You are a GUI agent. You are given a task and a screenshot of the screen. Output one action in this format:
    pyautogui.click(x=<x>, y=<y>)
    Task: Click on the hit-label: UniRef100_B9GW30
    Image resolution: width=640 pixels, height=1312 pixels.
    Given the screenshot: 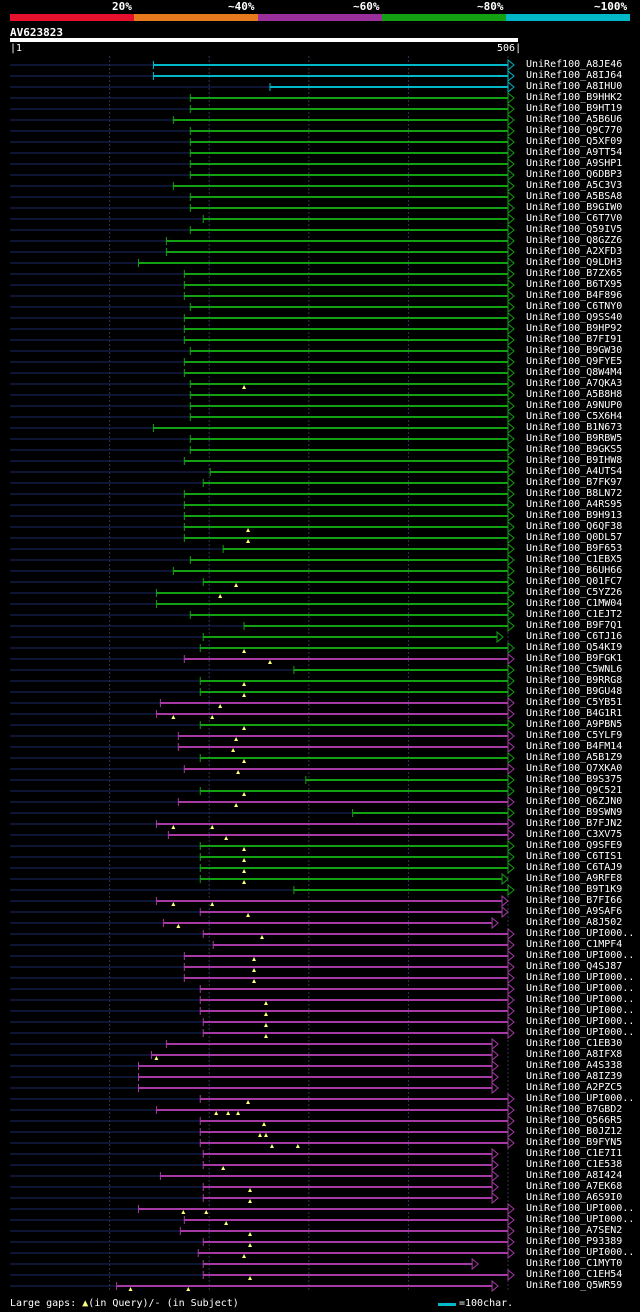 What is the action you would take?
    pyautogui.click(x=574, y=350)
    